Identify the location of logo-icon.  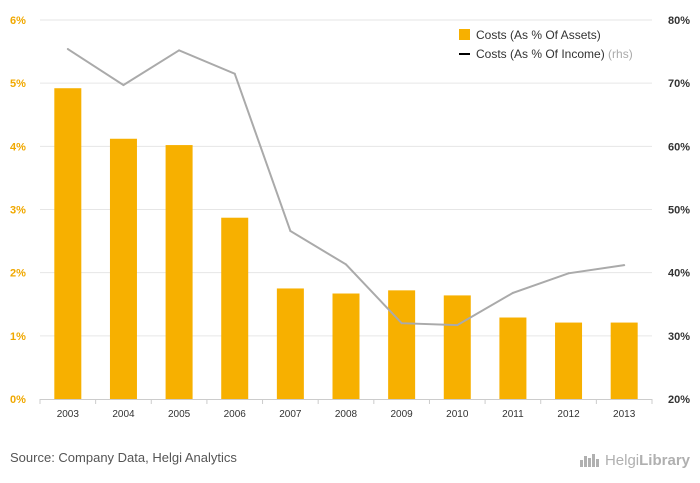
(589, 460).